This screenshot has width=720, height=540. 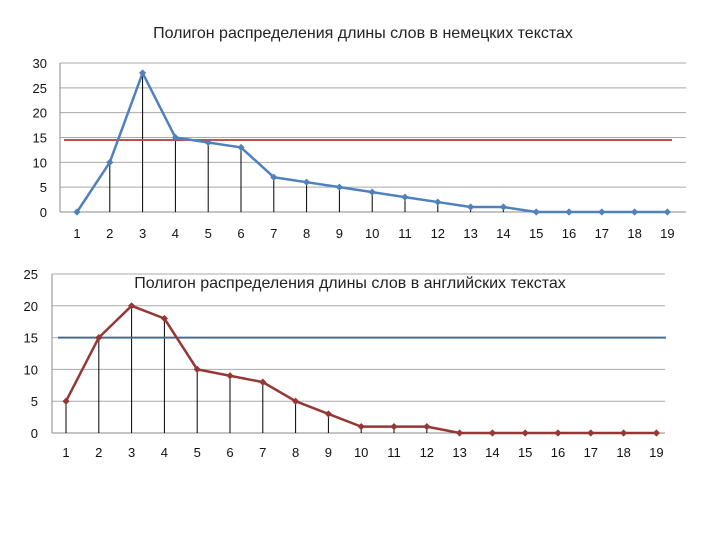 I want to click on chart2-x-tick-label: 14, so click(x=492, y=452).